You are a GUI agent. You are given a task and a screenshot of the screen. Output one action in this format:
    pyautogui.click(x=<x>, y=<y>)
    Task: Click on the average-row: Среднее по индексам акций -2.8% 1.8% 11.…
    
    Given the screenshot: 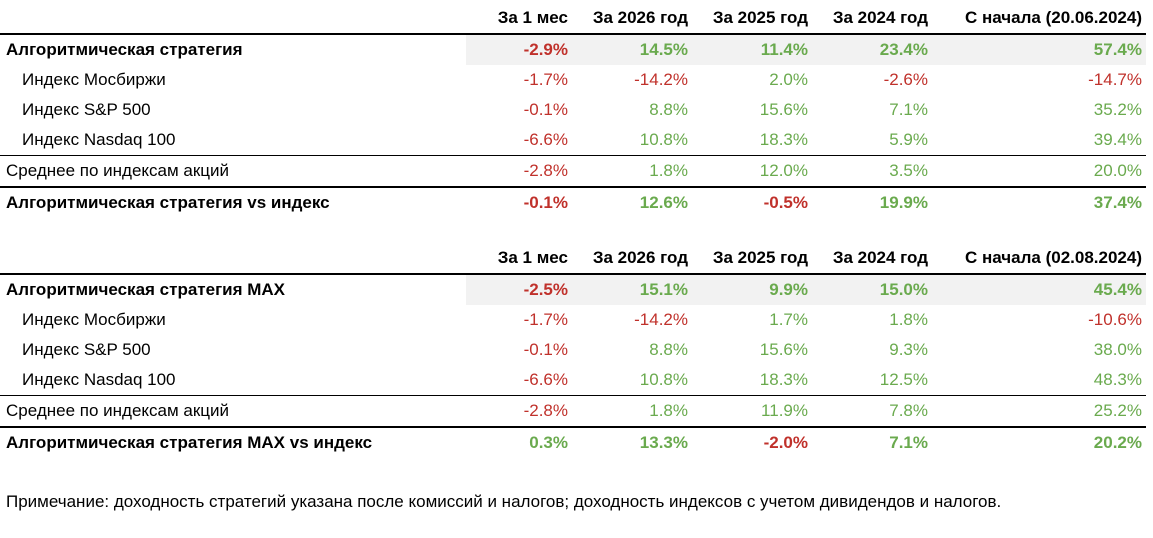 What is the action you would take?
    pyautogui.click(x=573, y=411)
    